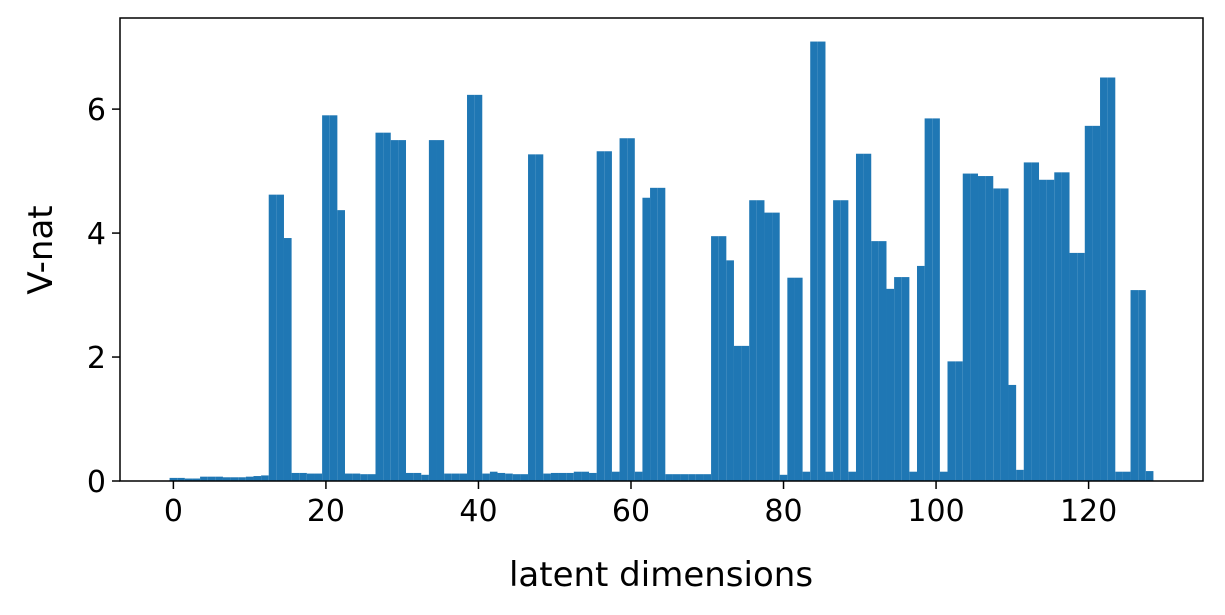  Describe the element at coordinates (173, 511) in the screenshot. I see `x-tick-label: 0` at that location.